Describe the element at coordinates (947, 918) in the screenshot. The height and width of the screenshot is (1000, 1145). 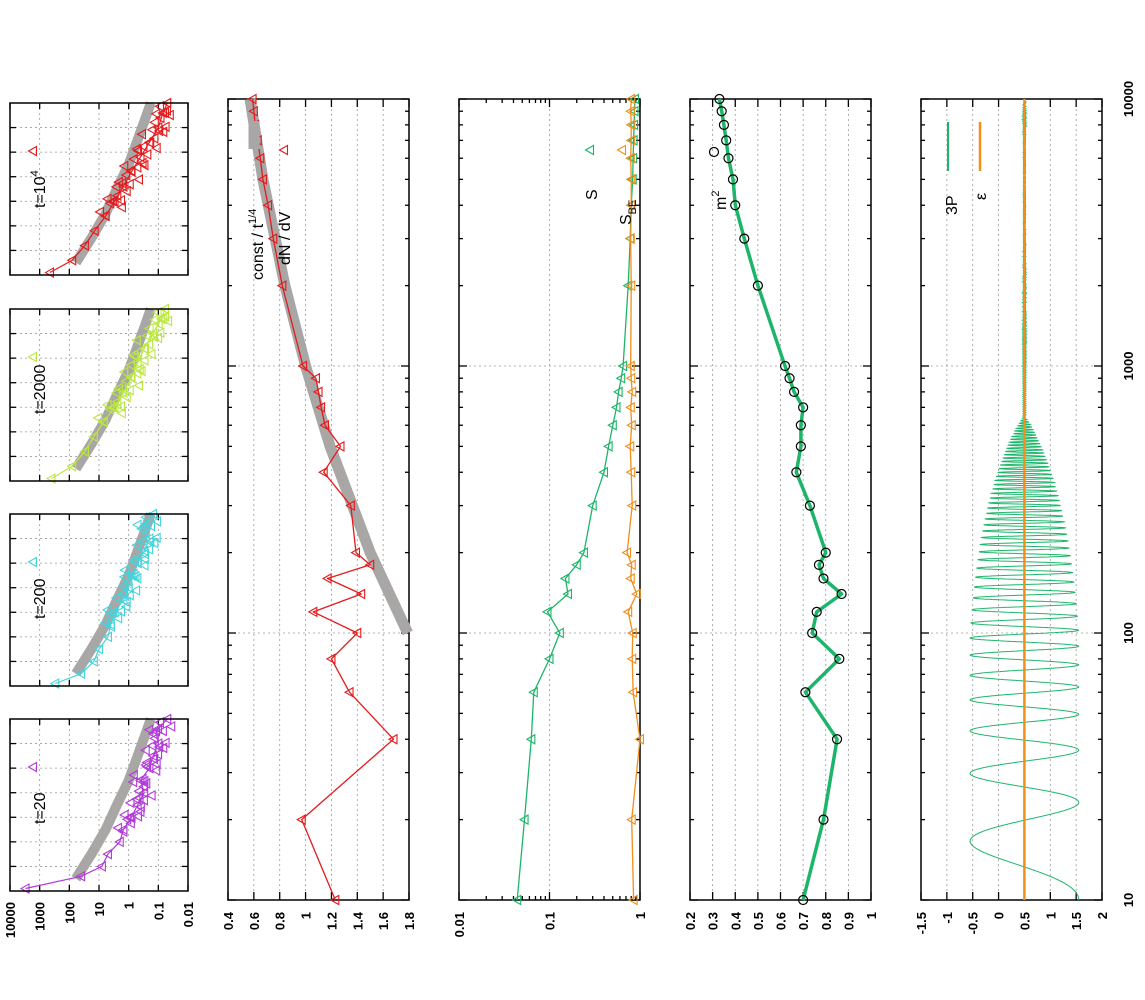
I see `y-tick-label: -1` at that location.